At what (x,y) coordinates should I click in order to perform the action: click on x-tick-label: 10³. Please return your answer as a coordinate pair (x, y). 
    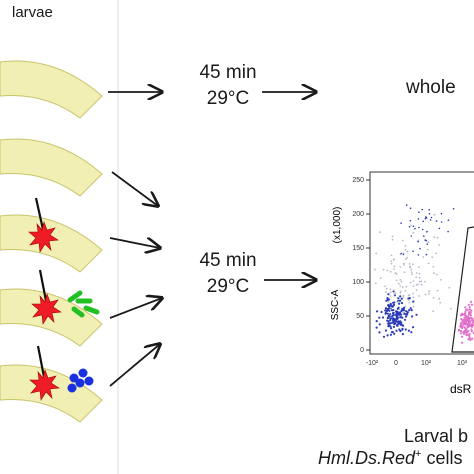
    Looking at the image, I should click on (462, 363).